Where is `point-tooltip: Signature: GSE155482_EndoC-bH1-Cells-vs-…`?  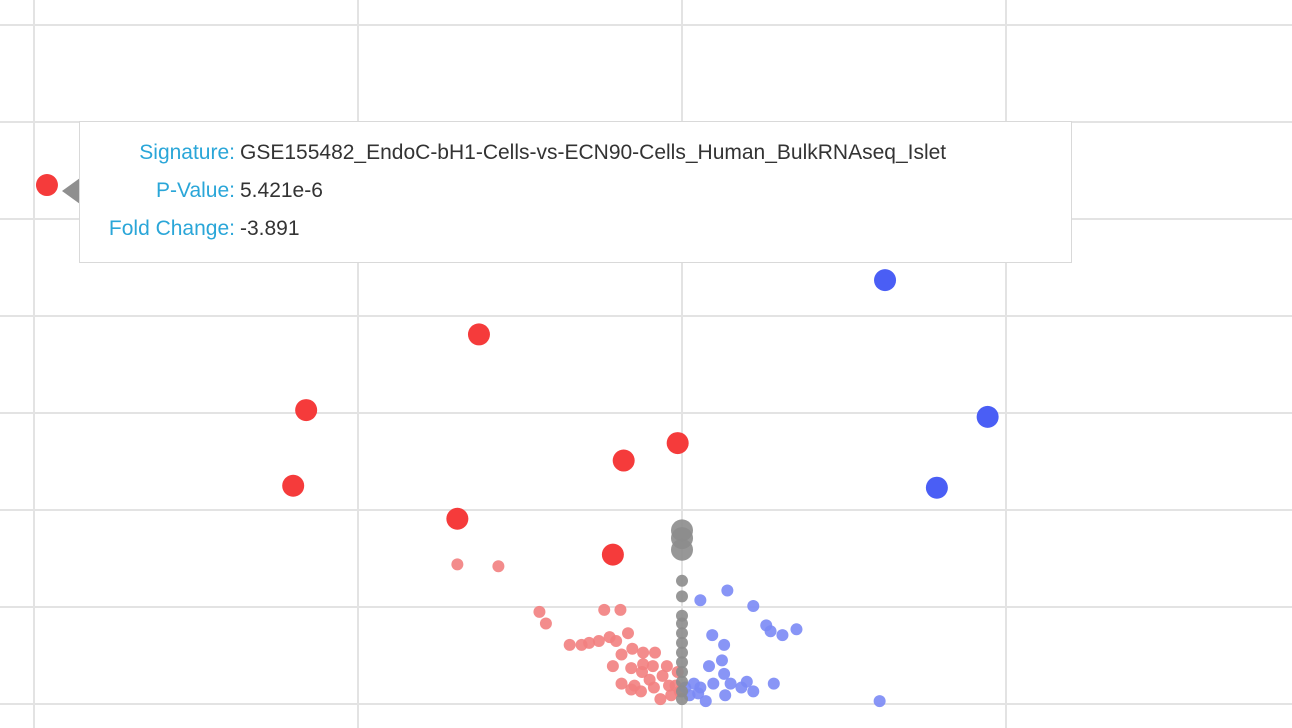
point-tooltip: Signature: GSE155482_EndoC-bH1-Cells-vs-… is located at coordinates (575, 192).